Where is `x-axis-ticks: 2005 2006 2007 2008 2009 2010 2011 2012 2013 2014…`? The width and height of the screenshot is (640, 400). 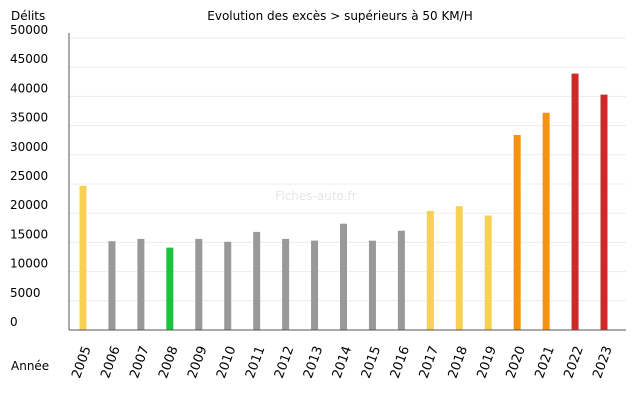 x-axis-ticks: 2005 2006 2007 2008 2009 2010 2011 2012 2013 2014… is located at coordinates (342, 362).